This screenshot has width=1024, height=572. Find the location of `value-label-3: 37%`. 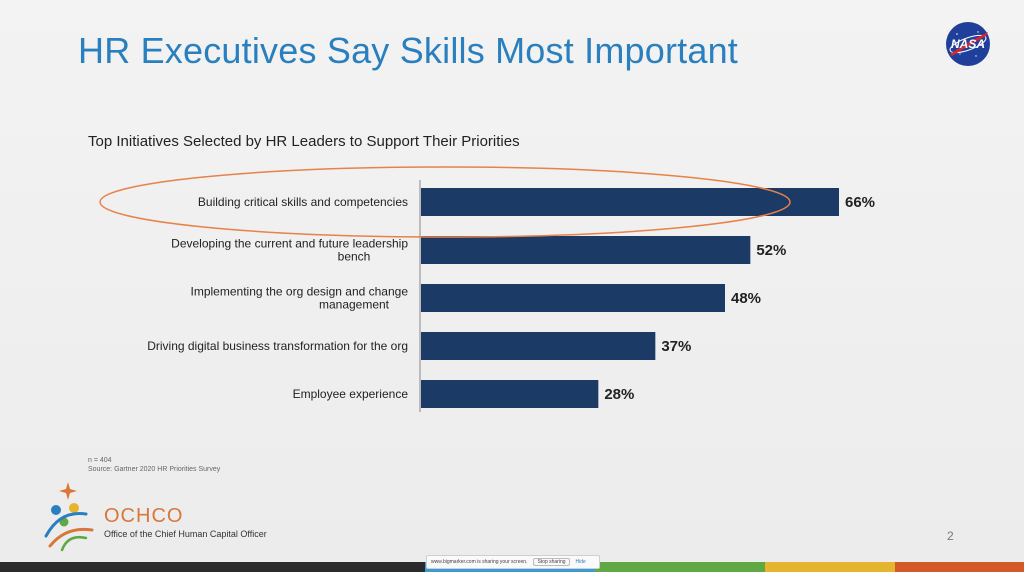

value-label-3: 37% is located at coordinates (676, 346).